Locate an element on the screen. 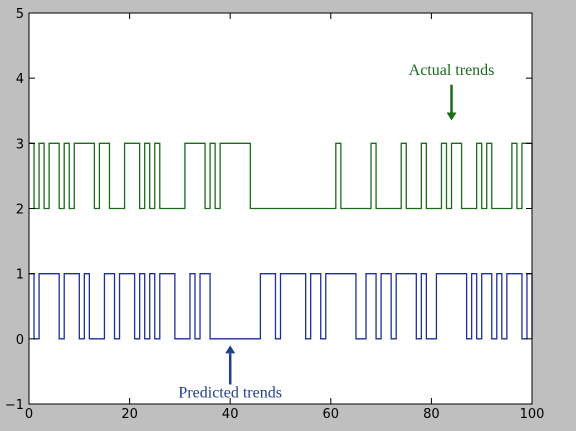  x-tick-label: 40 is located at coordinates (230, 414).